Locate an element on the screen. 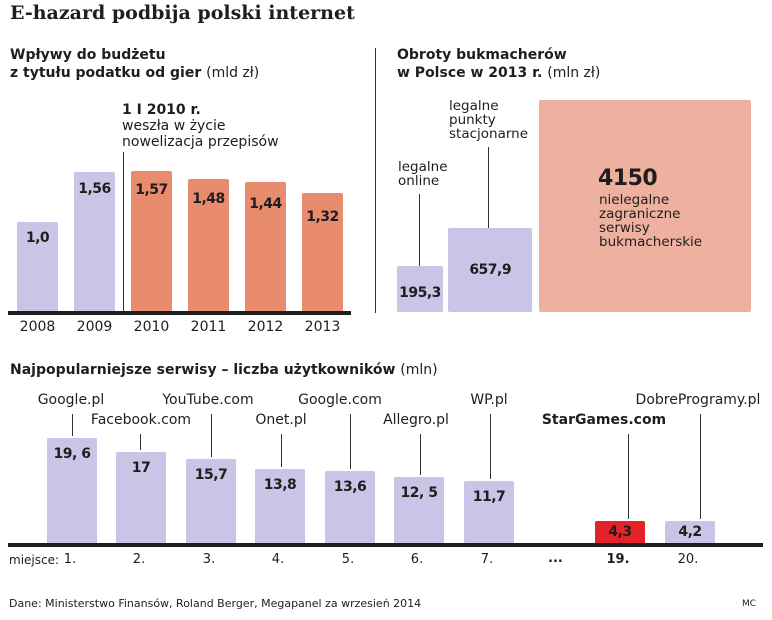 This screenshot has width=772, height=620. label-line: online is located at coordinates (419, 181).